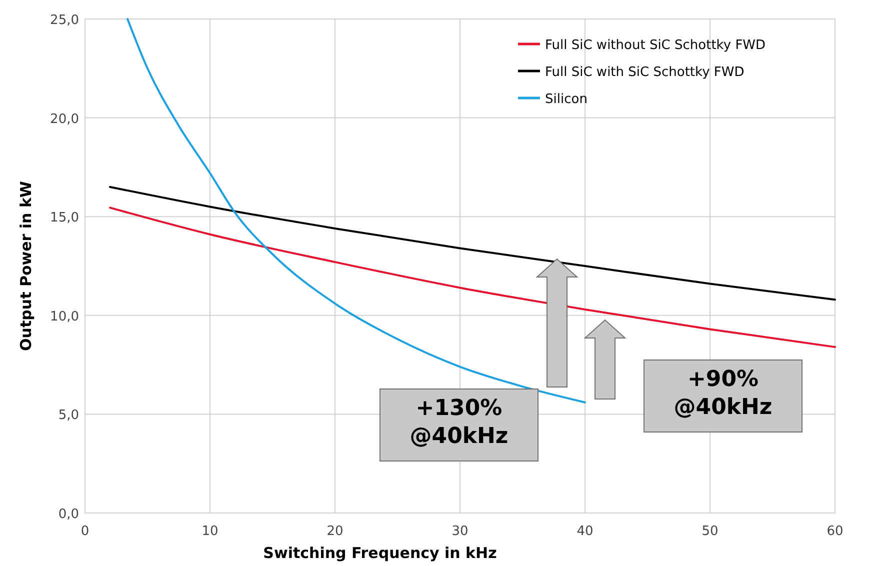 The height and width of the screenshot is (566, 869). I want to click on legend-label: Full SiC without SiC Schottky FWD, so click(655, 45).